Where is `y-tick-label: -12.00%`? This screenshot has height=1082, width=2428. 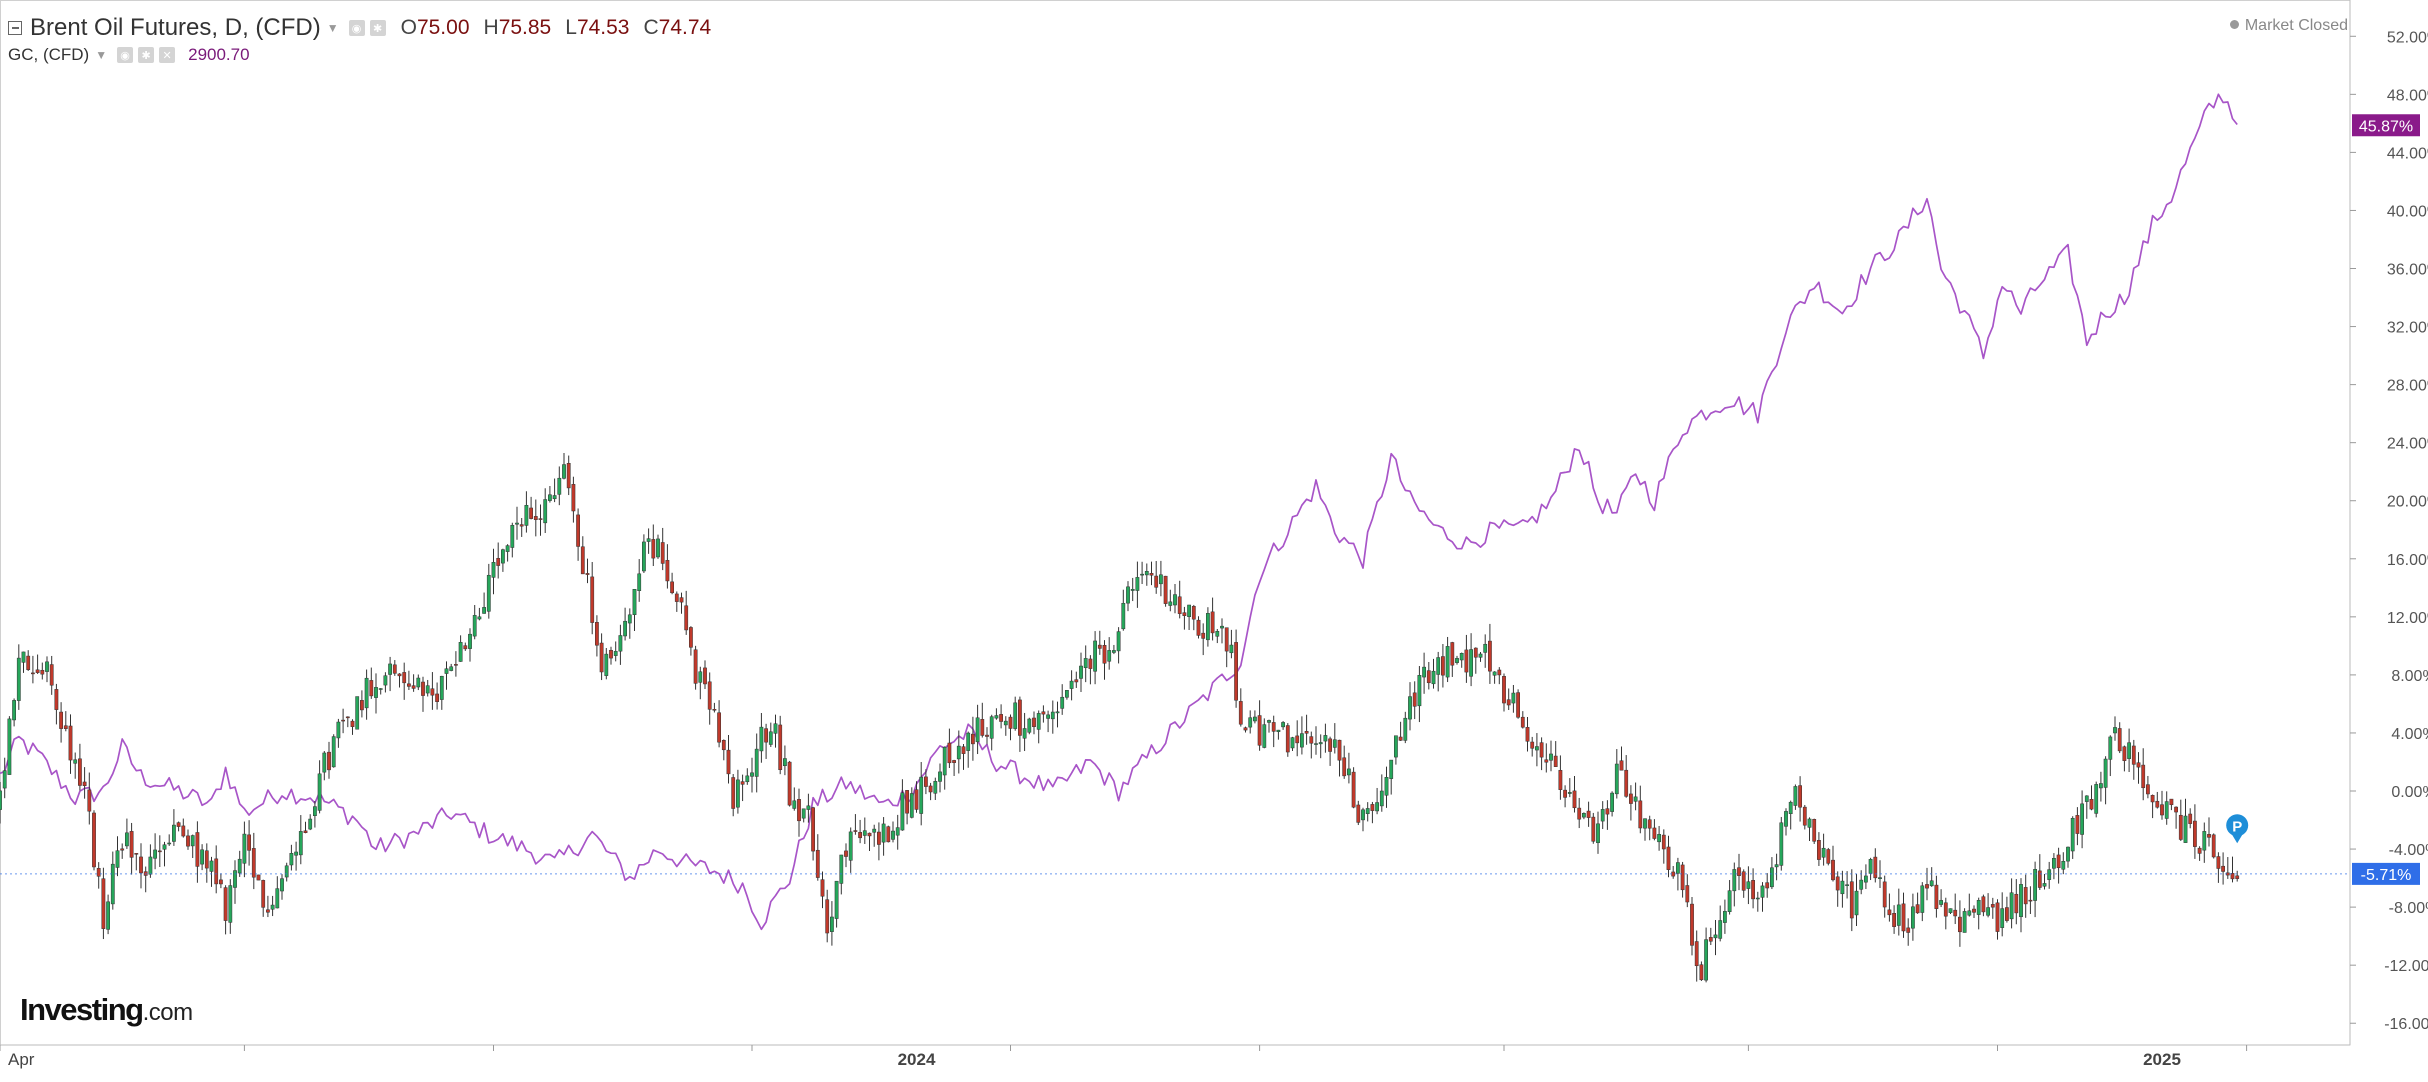
y-tick-label: -12.00% is located at coordinates (2406, 966).